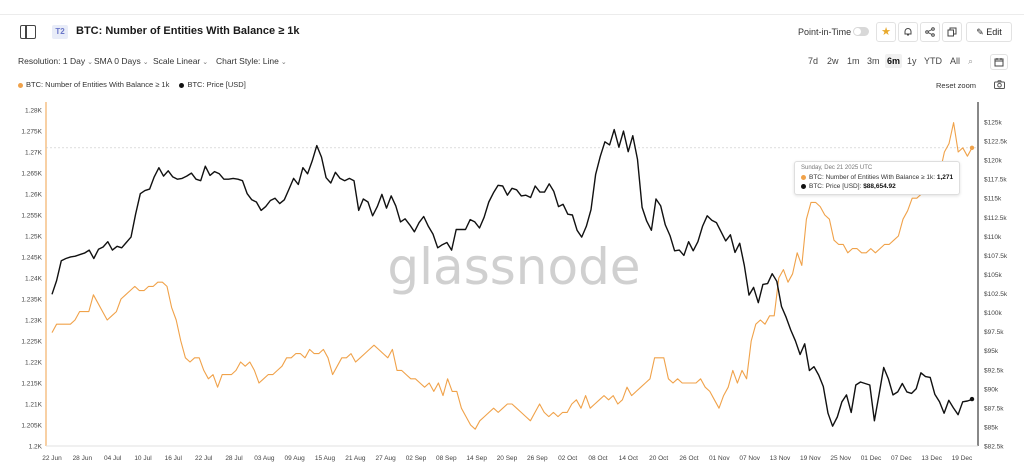 This screenshot has height=476, width=1024. I want to click on x-tick-label: 26 Oct, so click(688, 458).